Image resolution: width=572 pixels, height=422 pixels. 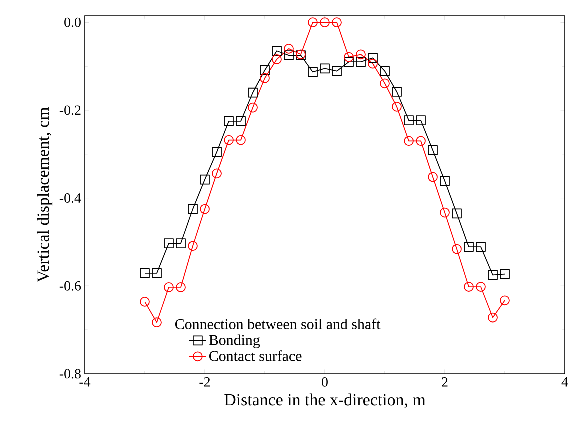 What do you see at coordinates (70, 111) in the screenshot?
I see `y-tick-label: -0.2` at bounding box center [70, 111].